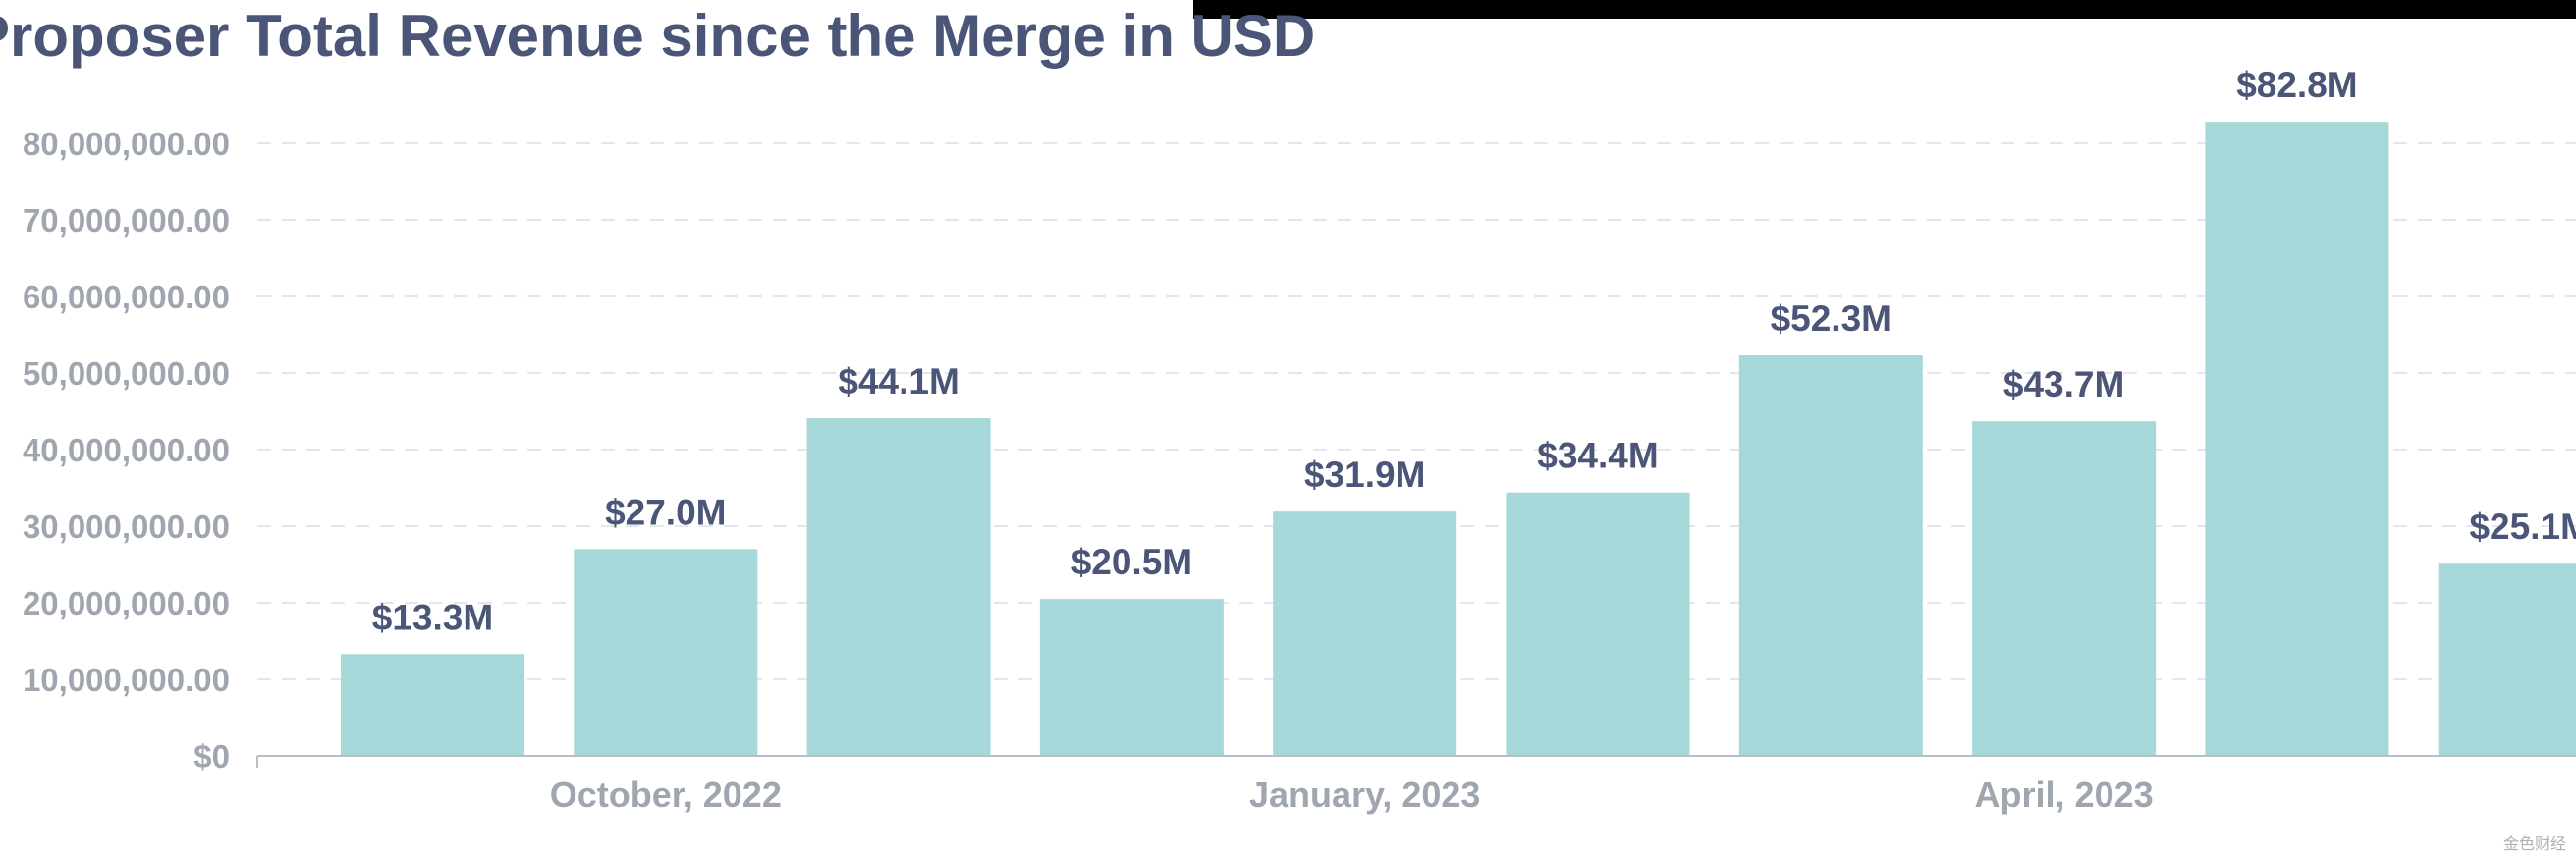 This screenshot has height=858, width=2576. I want to click on y-tick-label: 30,000,000.00, so click(127, 527).